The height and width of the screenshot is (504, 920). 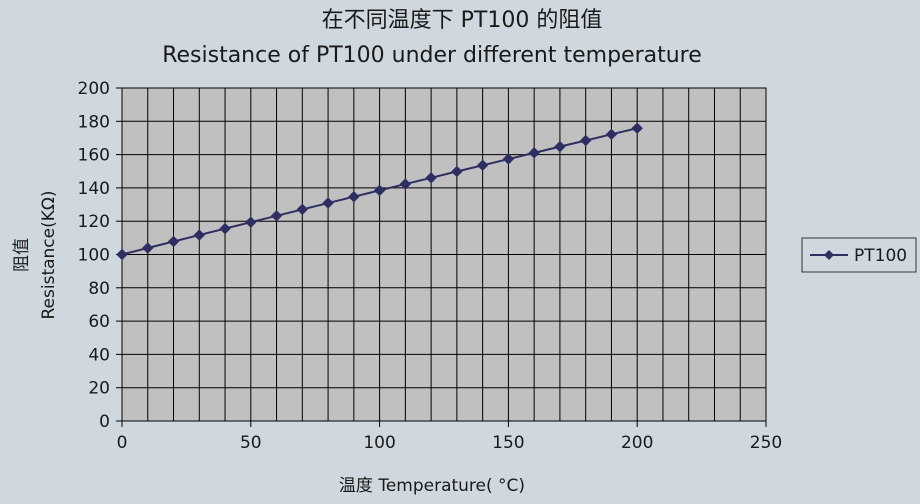 What do you see at coordinates (99, 389) in the screenshot?
I see `y-tick-label: 20` at bounding box center [99, 389].